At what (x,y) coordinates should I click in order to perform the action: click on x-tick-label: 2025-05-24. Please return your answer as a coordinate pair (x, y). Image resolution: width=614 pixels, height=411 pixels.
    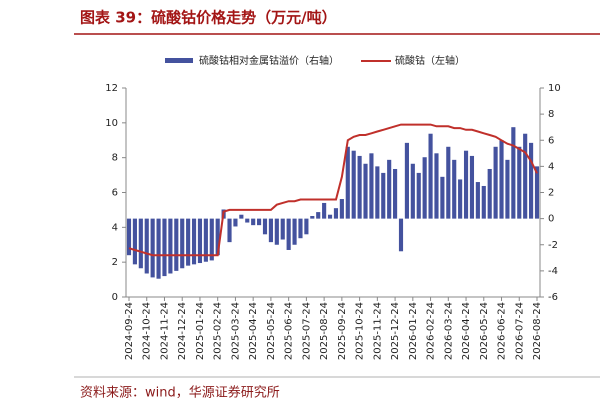
    Looking at the image, I should click on (271, 331).